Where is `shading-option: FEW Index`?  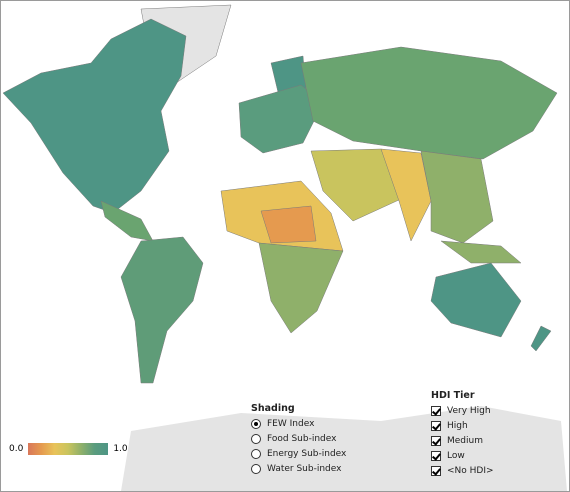
shading-option: FEW Index is located at coordinates (298, 423).